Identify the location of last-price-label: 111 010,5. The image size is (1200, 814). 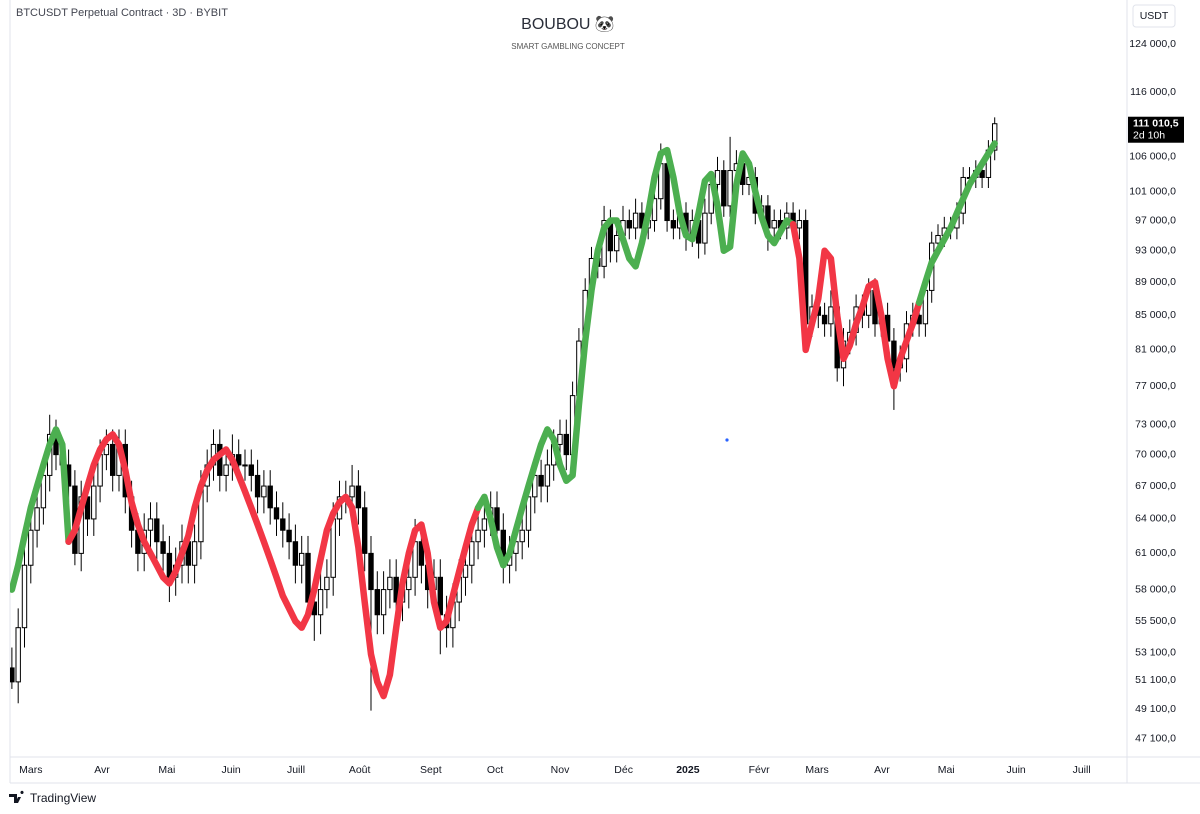
(1156, 124).